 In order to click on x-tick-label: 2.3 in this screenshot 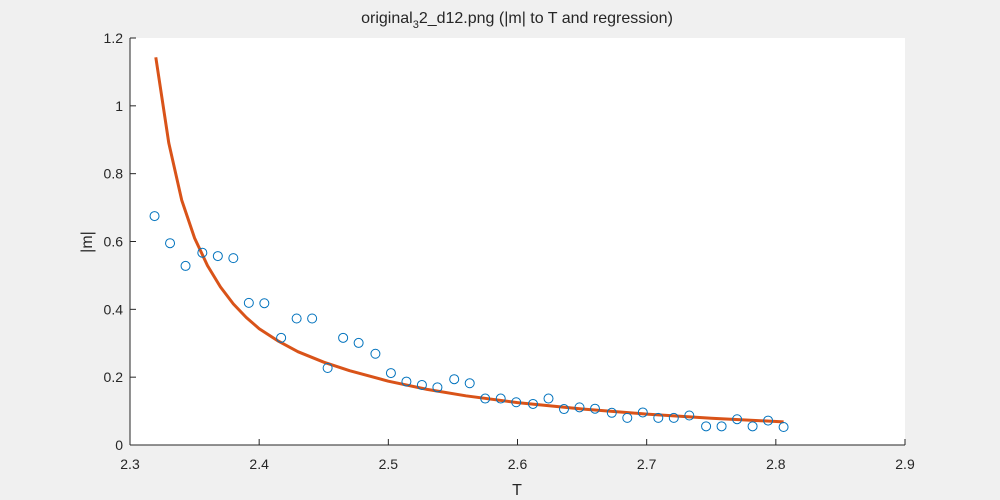, I will do `click(130, 464)`.